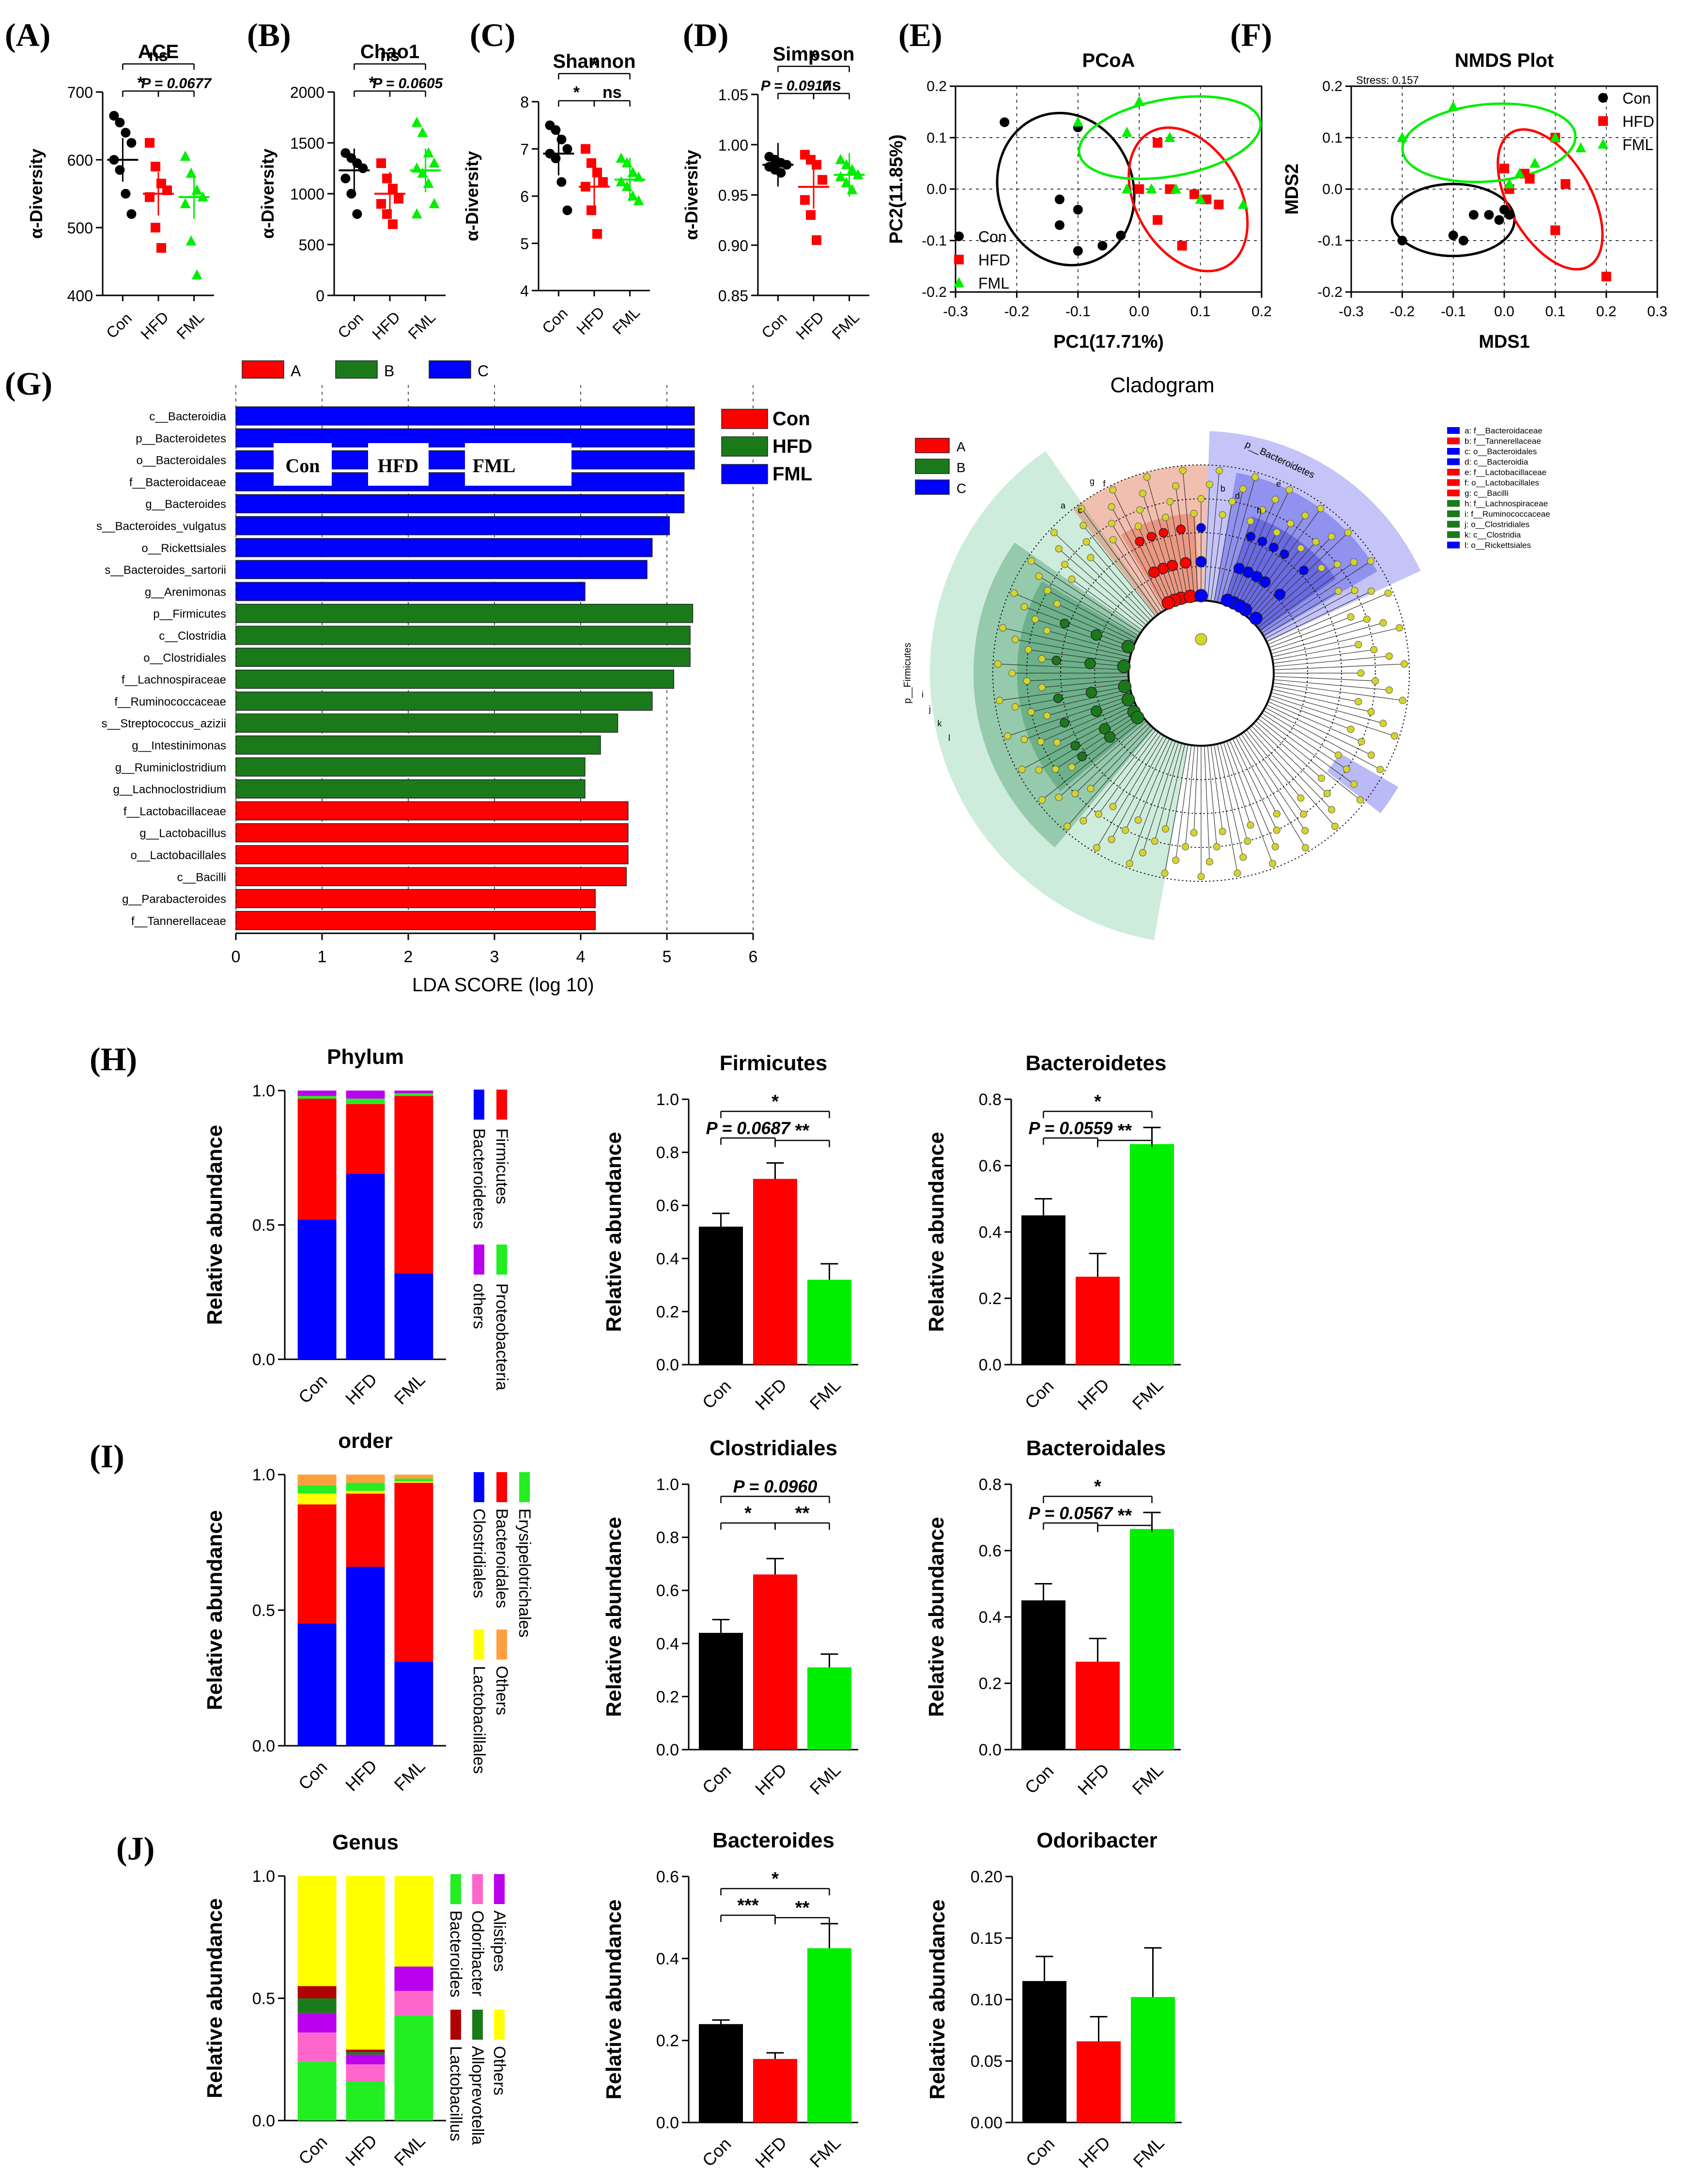 This screenshot has height=2184, width=1682. I want to click on key-label: e: f__Lactobacillaceae, so click(1505, 473).